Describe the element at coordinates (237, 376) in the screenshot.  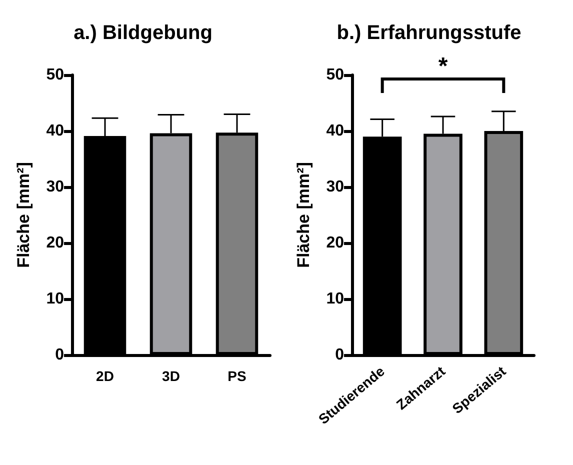
I see `x-tick-label: PS` at that location.